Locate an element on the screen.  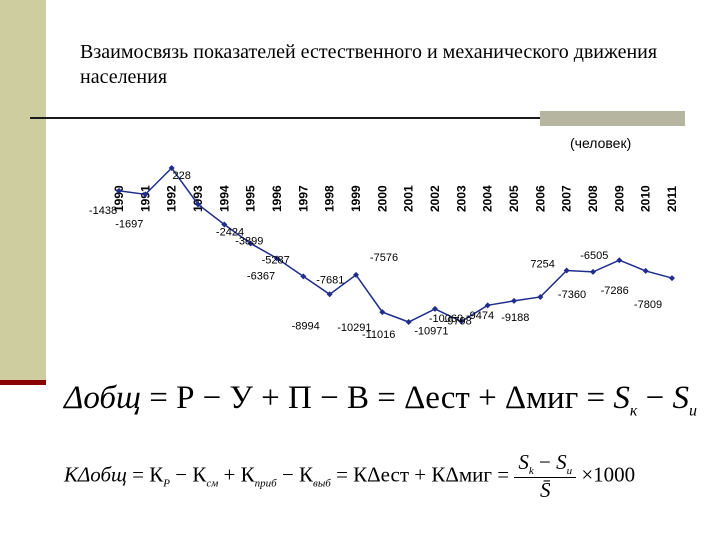
formula2-num-s: S is located at coordinates (523, 462).